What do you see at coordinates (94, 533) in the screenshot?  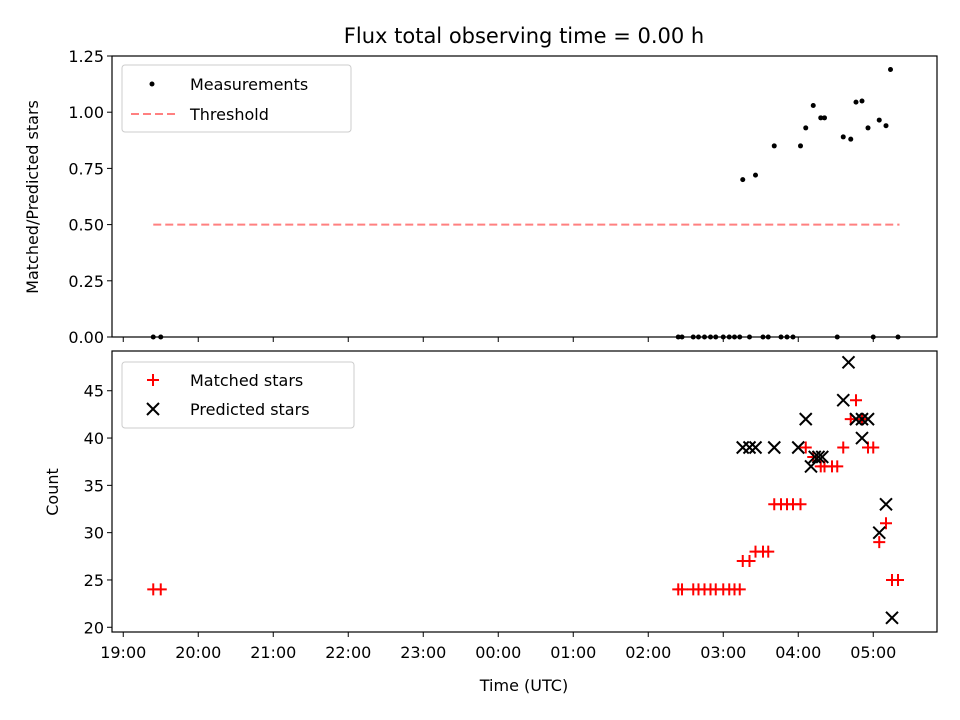 I see `y-tick-label: 30` at bounding box center [94, 533].